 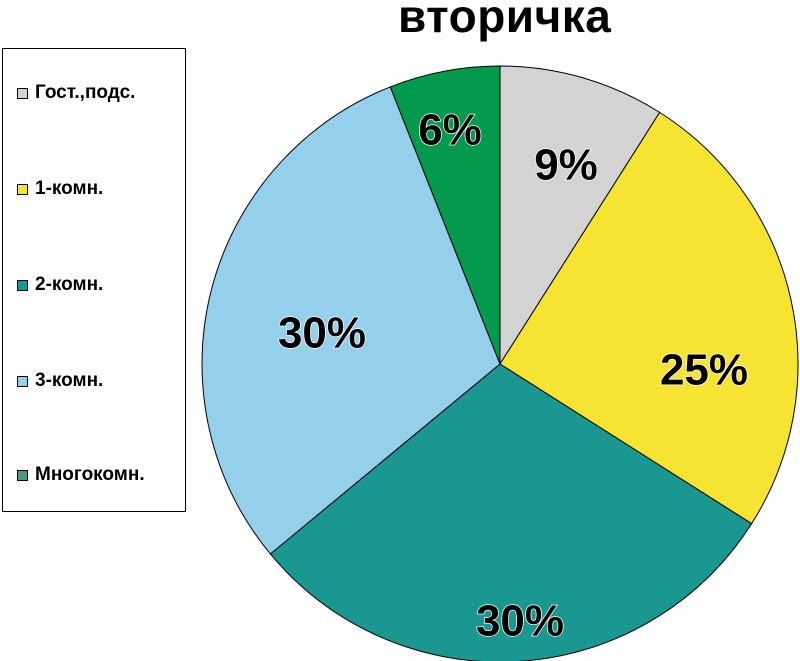 I want to click on legend-label-multiroom: Многокомн., so click(x=90, y=474).